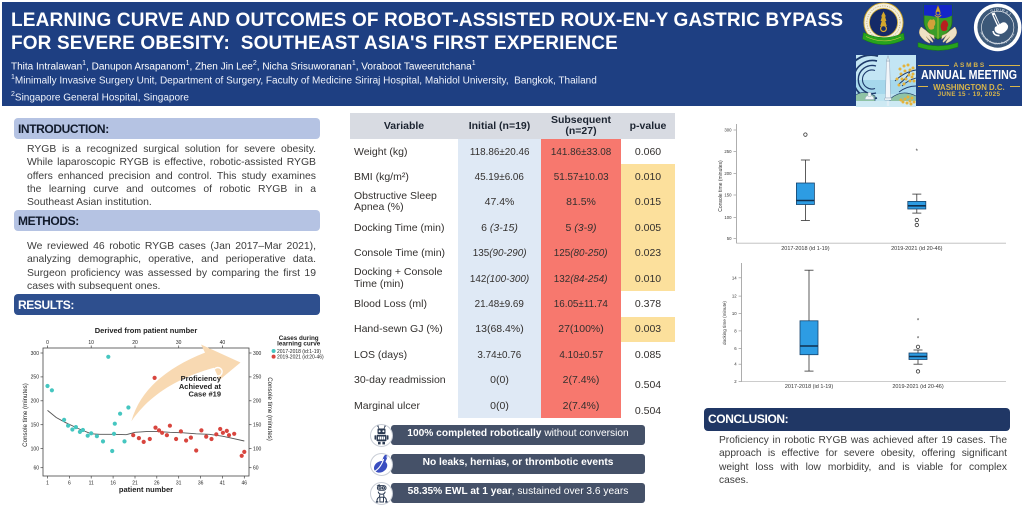 This screenshot has height=512, width=1024. What do you see at coordinates (1001, 12) in the screenshot?
I see `svg-text: SIRIRAJ` at bounding box center [1001, 12].